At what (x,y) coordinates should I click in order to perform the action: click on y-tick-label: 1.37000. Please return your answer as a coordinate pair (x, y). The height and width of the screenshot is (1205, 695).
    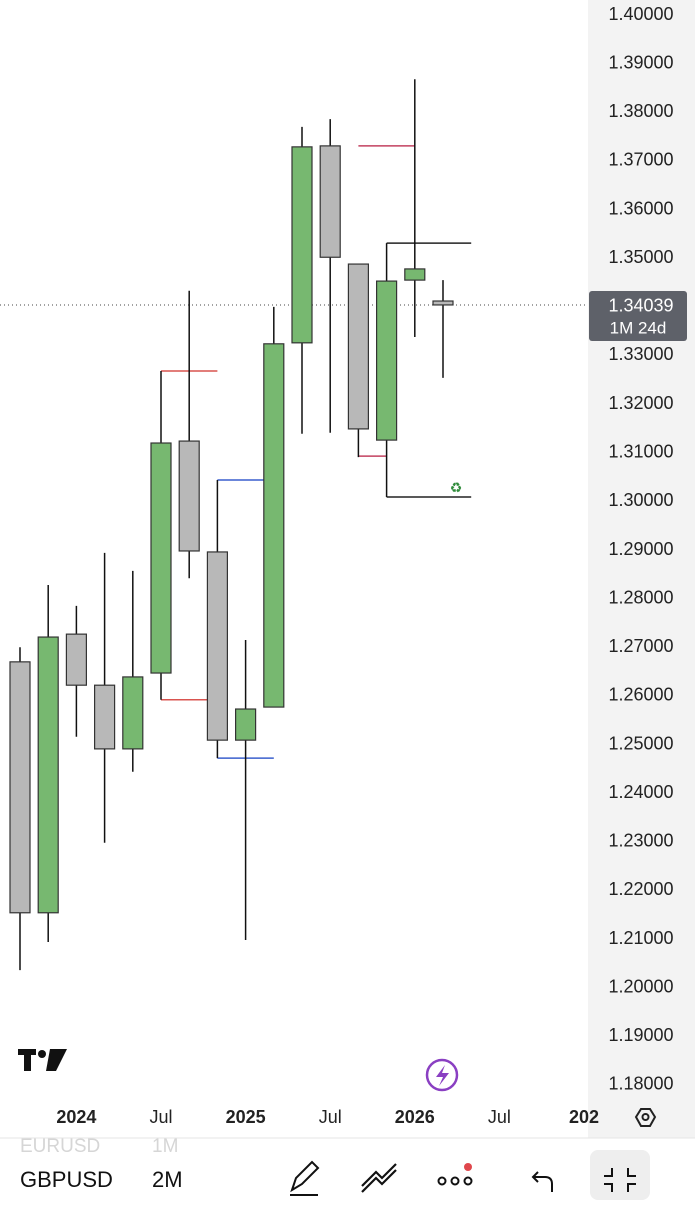
    Looking at the image, I should click on (640, 160).